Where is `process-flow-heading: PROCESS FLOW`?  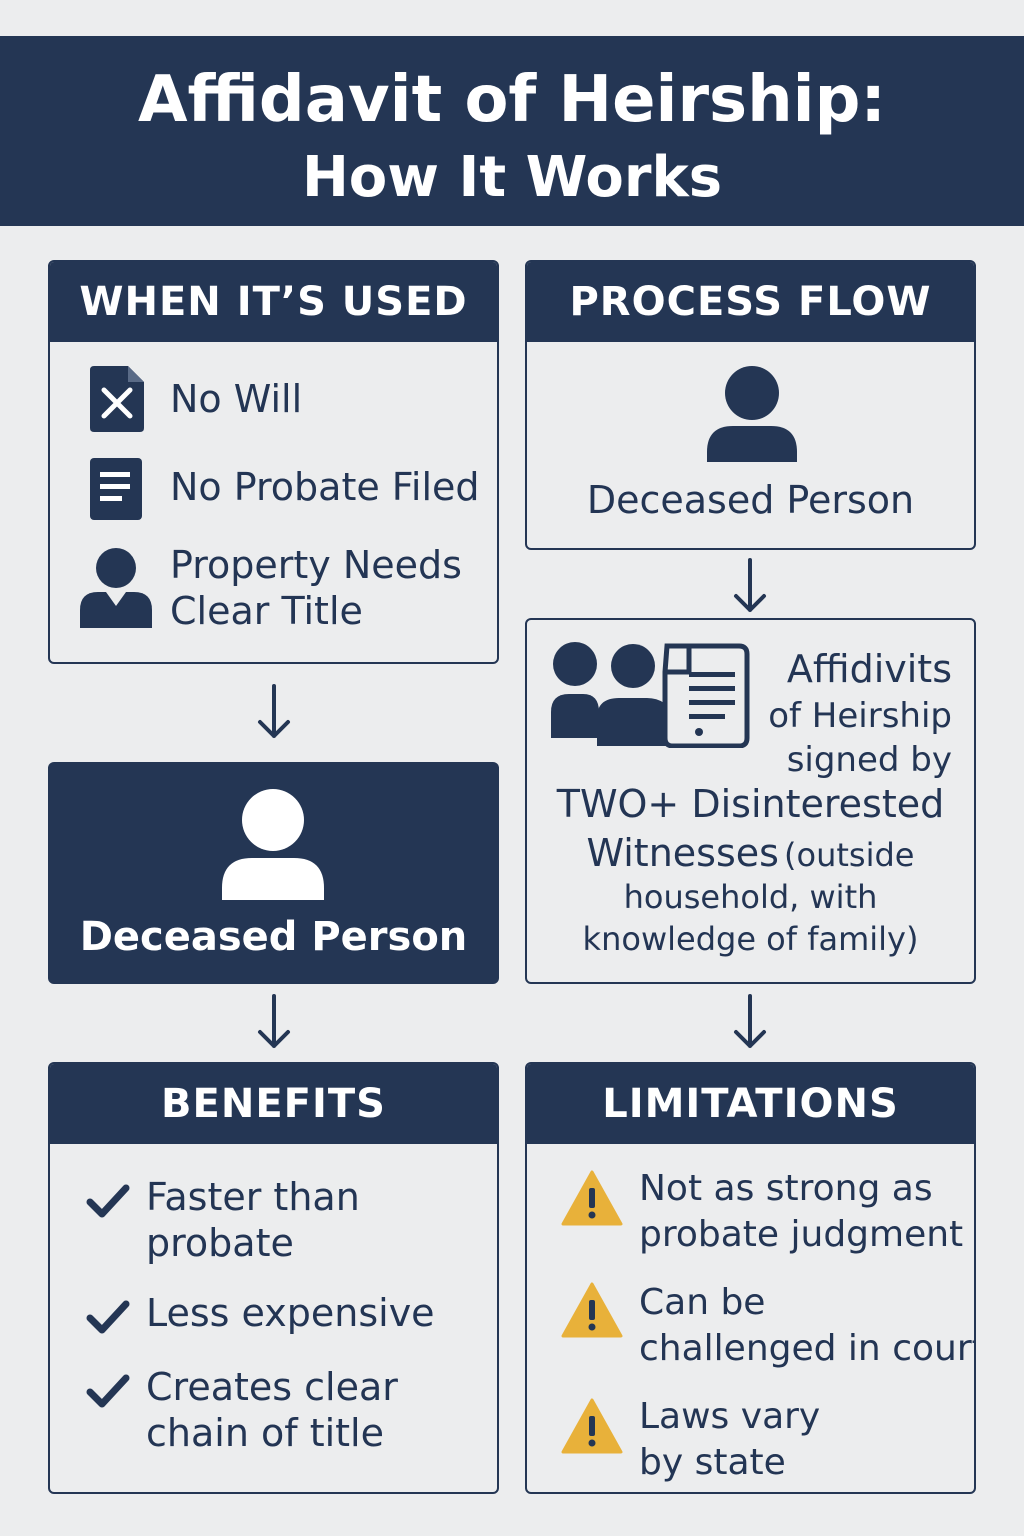
process-flow-heading: PROCESS FLOW is located at coordinates (750, 302).